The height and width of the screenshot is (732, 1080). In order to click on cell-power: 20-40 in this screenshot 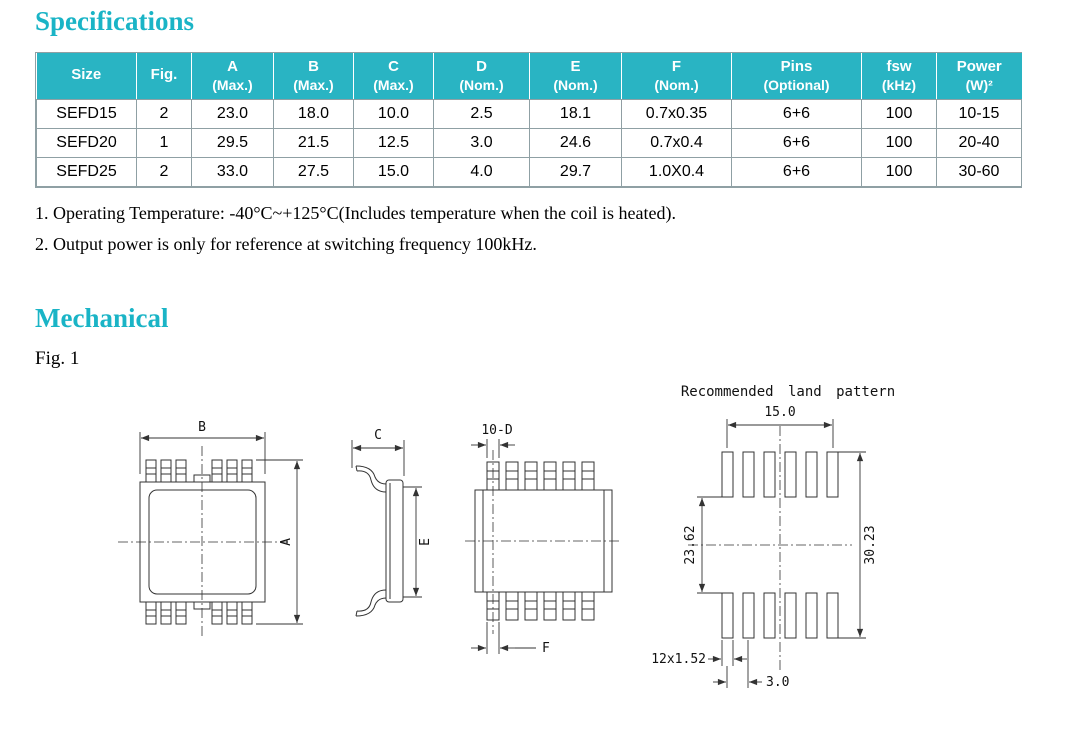, I will do `click(979, 142)`.